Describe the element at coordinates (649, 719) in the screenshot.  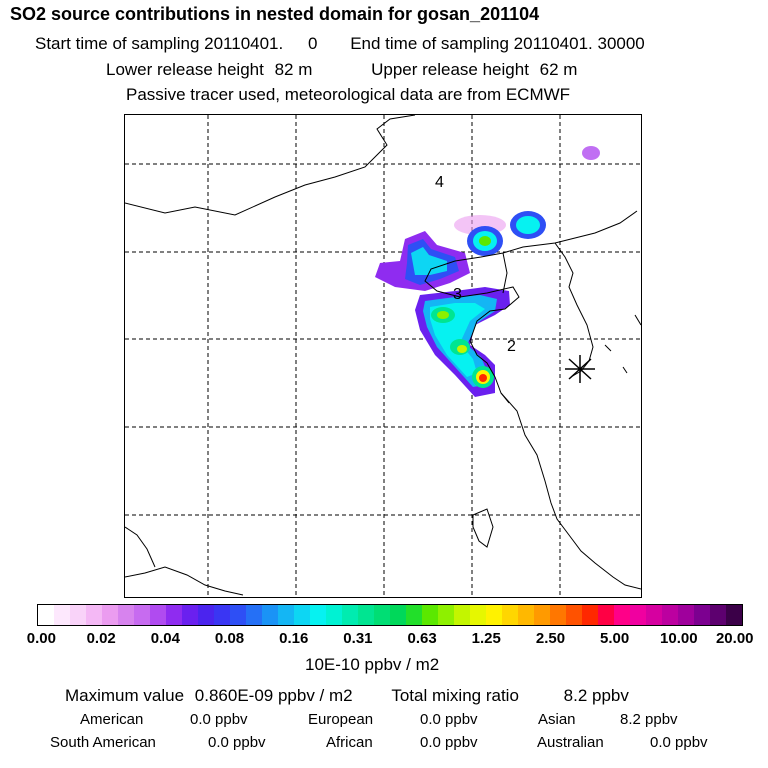
I see `region-value-asian: 8.2 ppbv` at that location.